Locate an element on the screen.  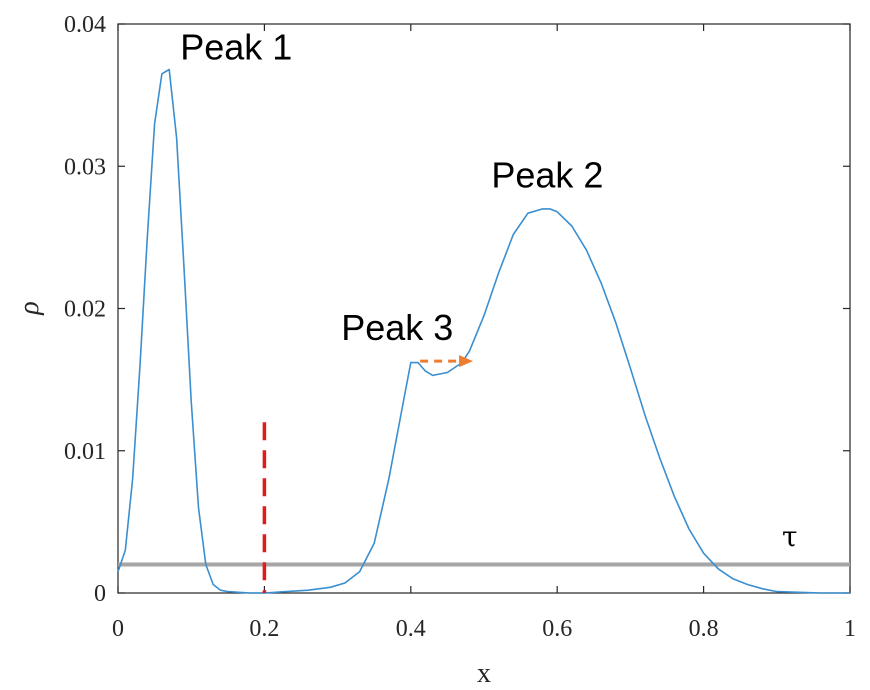
x-tick-label: 0 is located at coordinates (118, 629).